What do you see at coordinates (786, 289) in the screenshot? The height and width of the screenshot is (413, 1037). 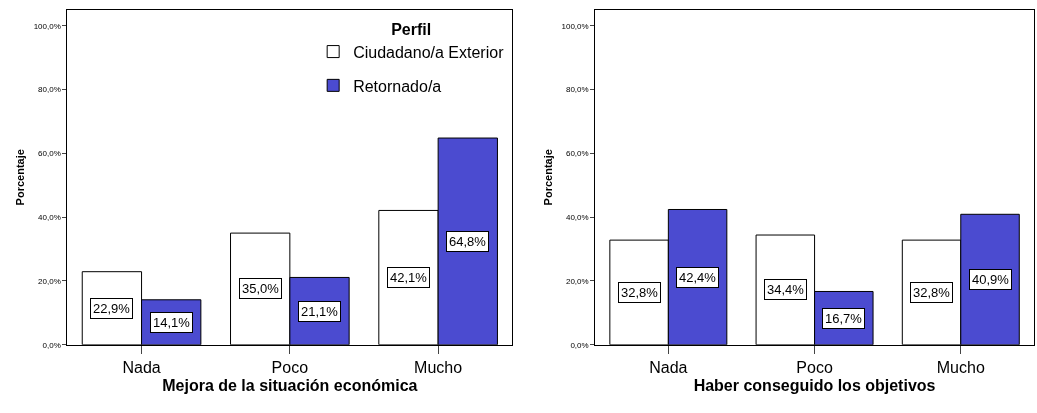 I see `data-label: 34,4%` at bounding box center [786, 289].